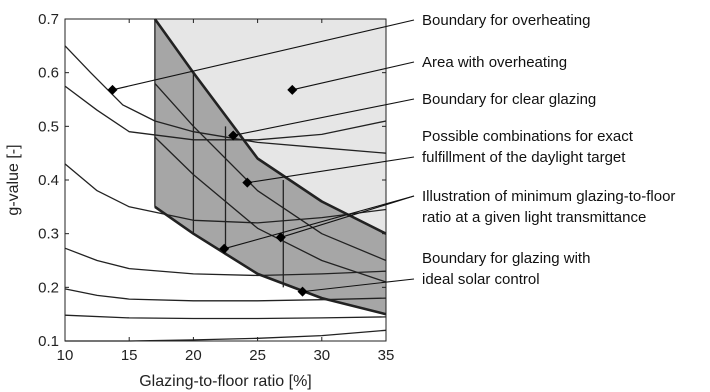  I want to click on y-tick-label: 0.2, so click(48, 287).